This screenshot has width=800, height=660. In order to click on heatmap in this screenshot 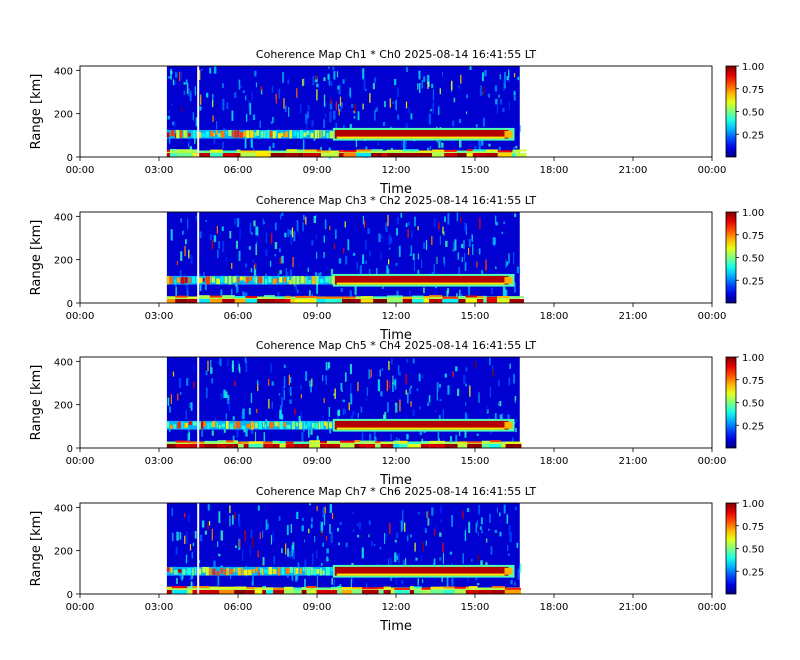, I will do `click(344, 402)`.